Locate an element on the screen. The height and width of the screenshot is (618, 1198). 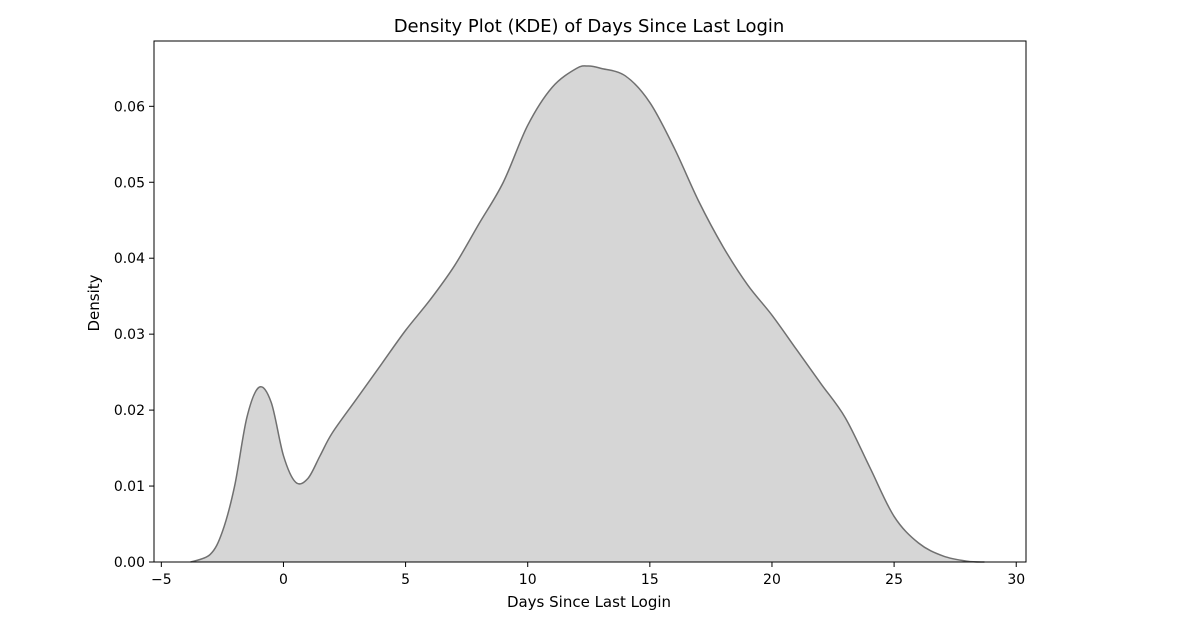
x-axis: −5 0 5 10 15 20 25 30 is located at coordinates (588, 575).